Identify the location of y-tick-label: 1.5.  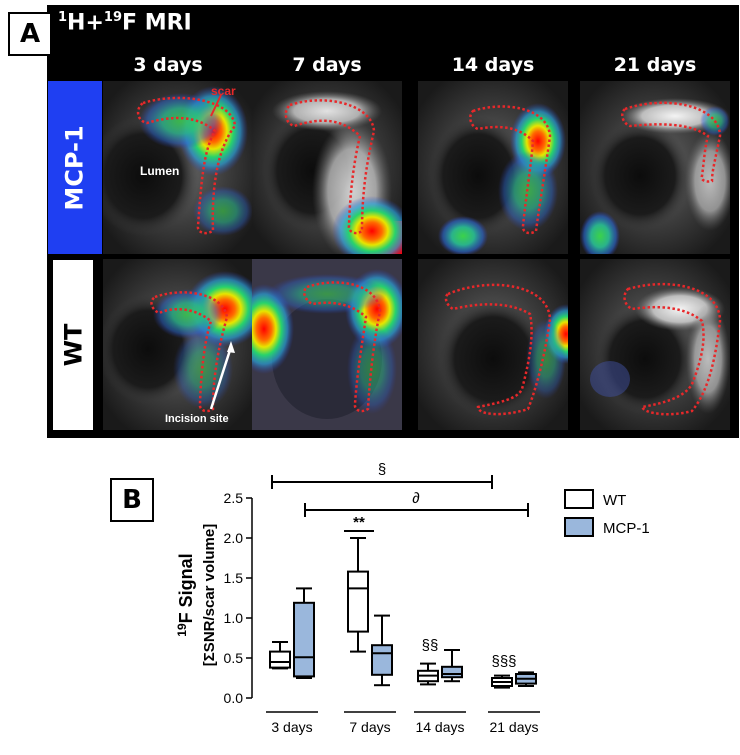
(234, 578).